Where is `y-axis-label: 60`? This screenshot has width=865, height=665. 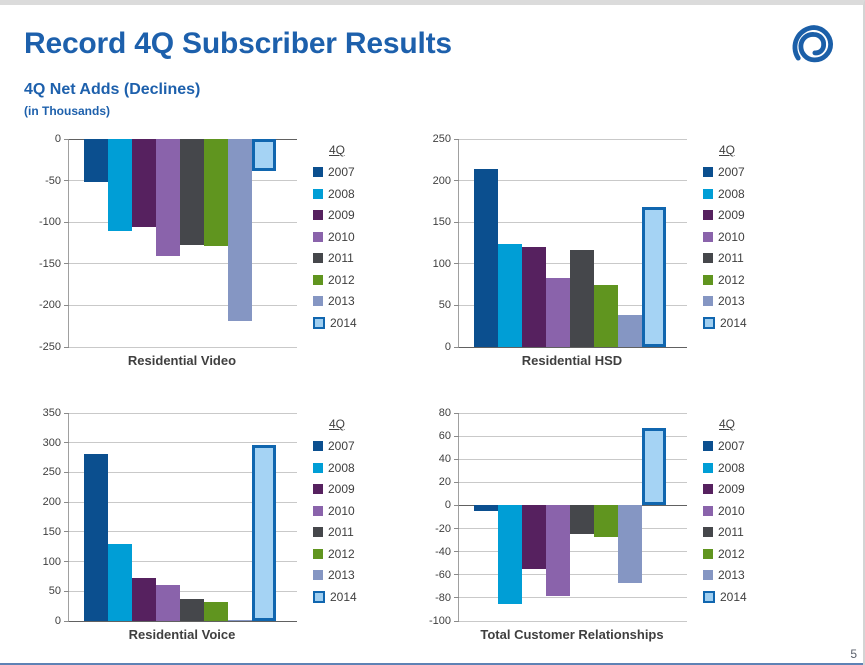
y-axis-label: 60 is located at coordinates (444, 436).